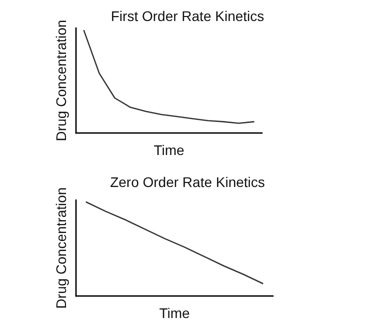 Image resolution: width=375 pixels, height=325 pixels. What do you see at coordinates (187, 16) in the screenshot?
I see `chart-title: First Order Rate Kinetics` at bounding box center [187, 16].